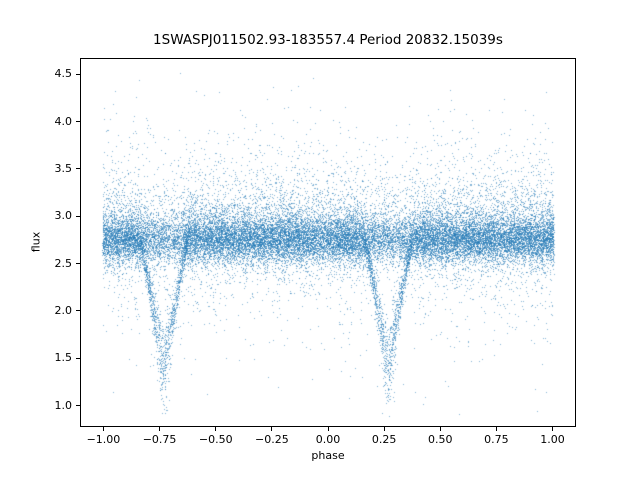  Describe the element at coordinates (328, 439) in the screenshot. I see `x-tick-label: 0.00` at that location.